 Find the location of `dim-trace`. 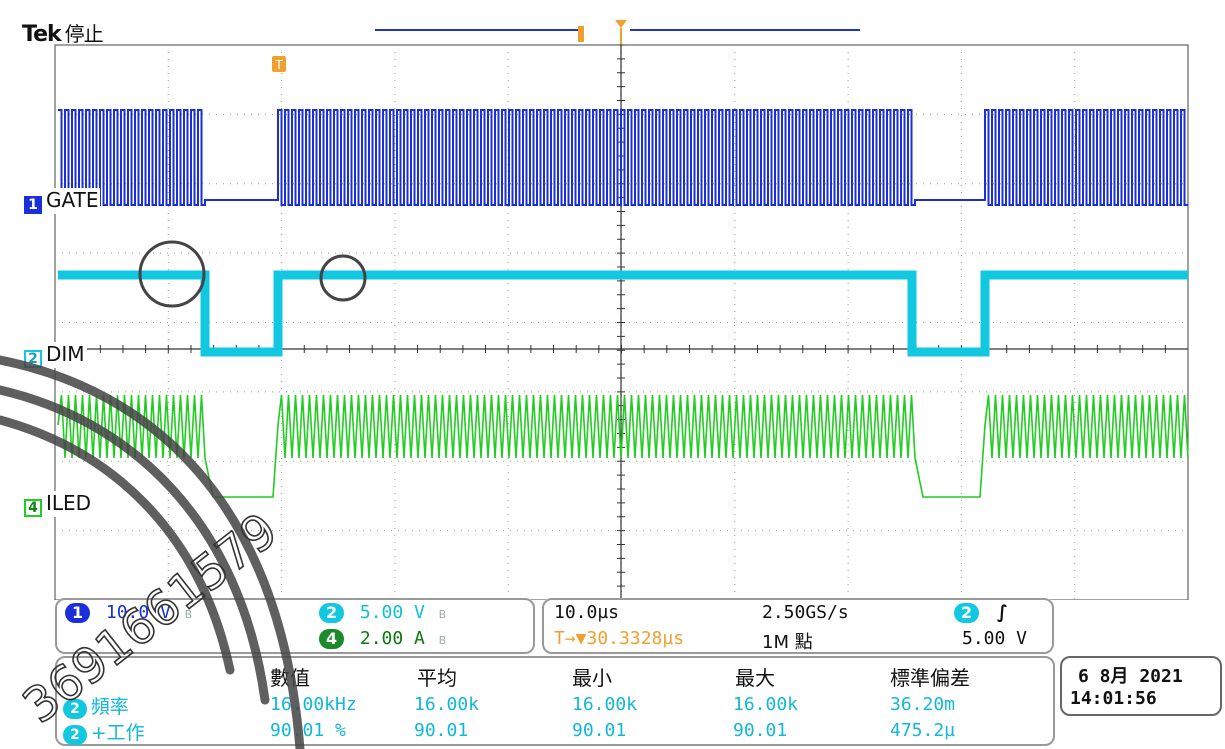

dim-trace is located at coordinates (623, 313).